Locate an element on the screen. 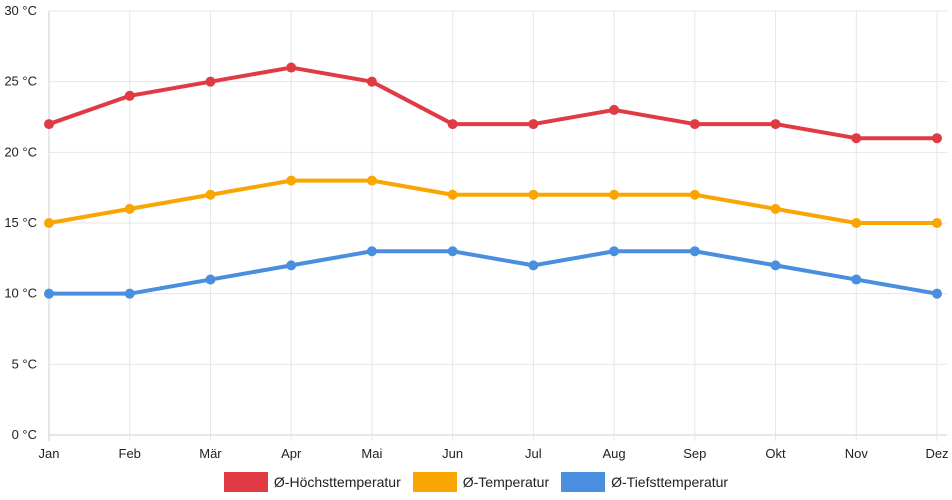  legend-item: Ø-Höchsttemperatur is located at coordinates (312, 482).